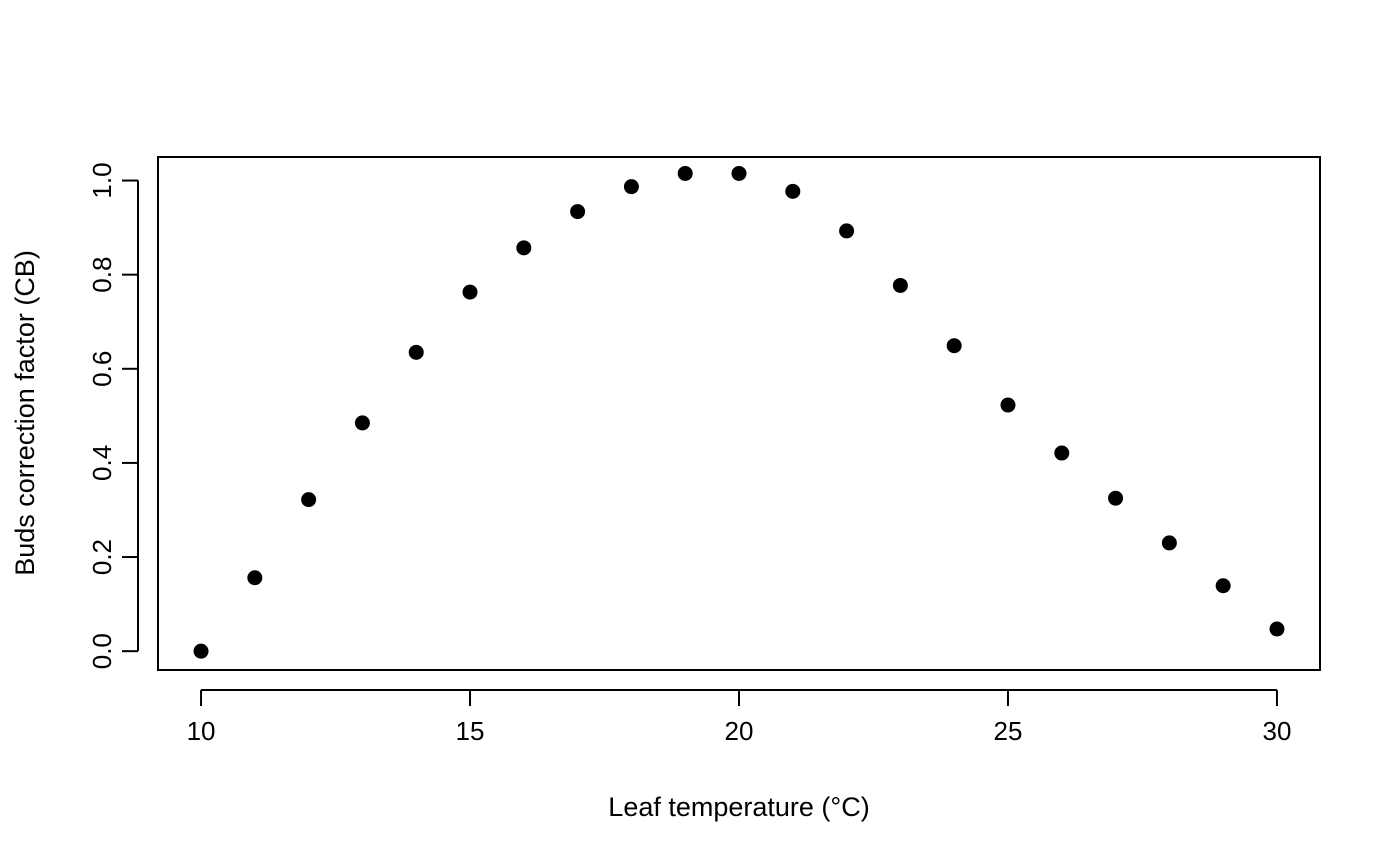  I want to click on y-tick-label: 0.2, so click(102, 557).